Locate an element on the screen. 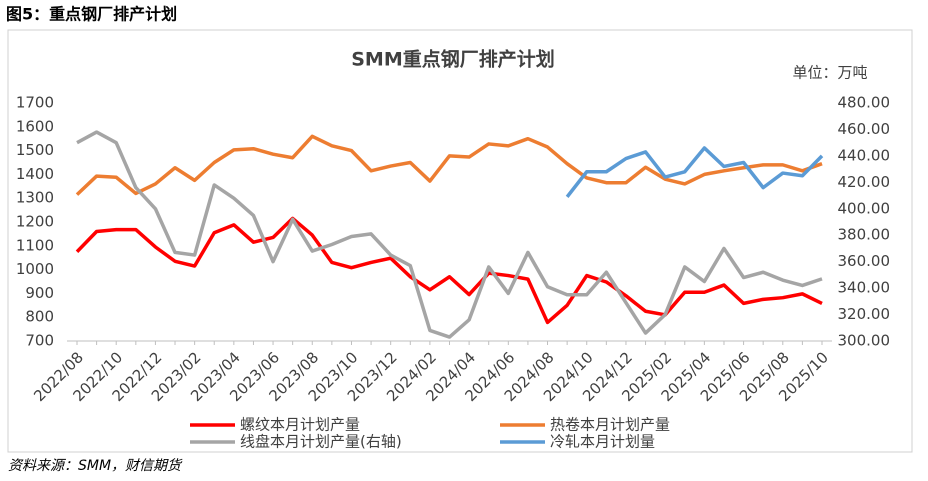 The image size is (928, 481). legend-label: 线盘本月计划产量(右轴) is located at coordinates (321, 442).